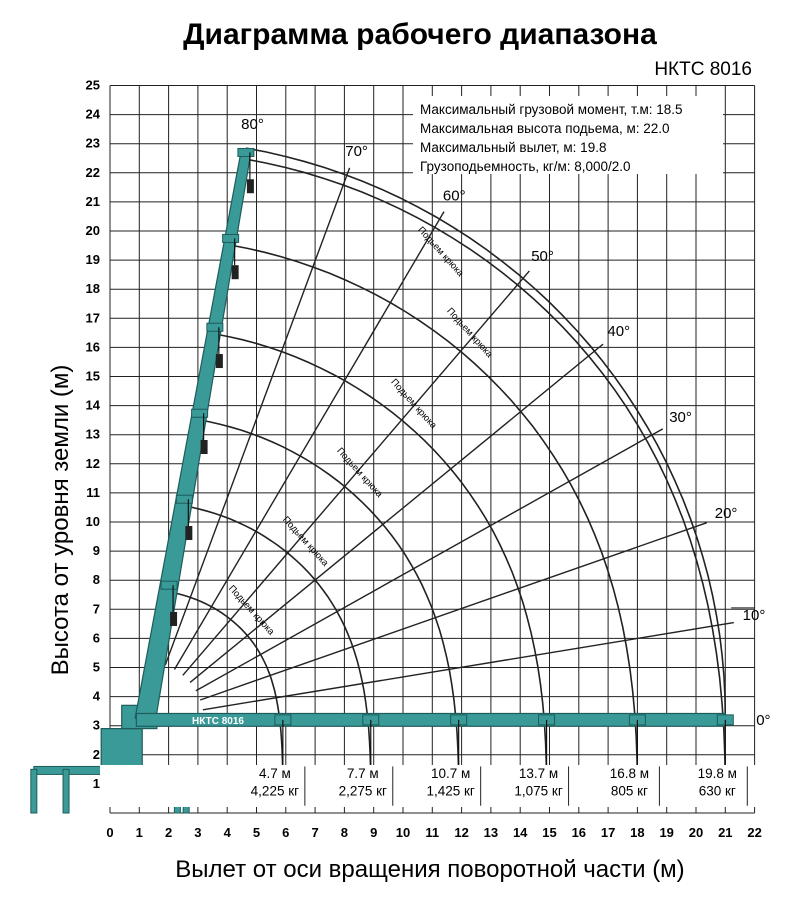 The image size is (810, 900). What do you see at coordinates (93, 259) in the screenshot?
I see `y-tick-label: 19` at bounding box center [93, 259].